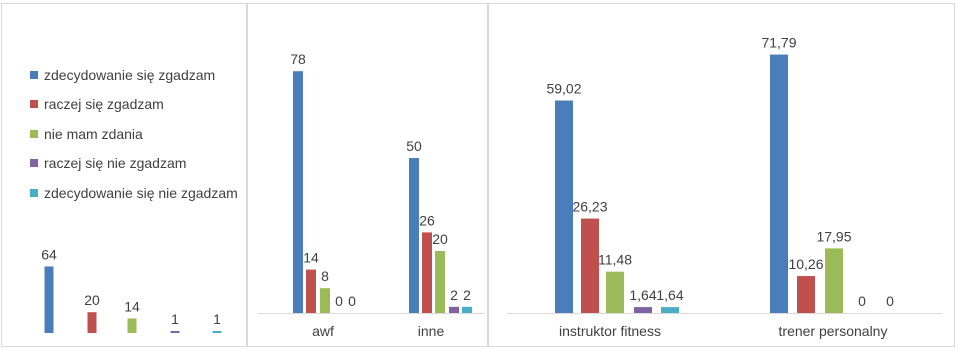 This screenshot has width=958, height=351. I want to click on data-label: 71,79, so click(778, 43).